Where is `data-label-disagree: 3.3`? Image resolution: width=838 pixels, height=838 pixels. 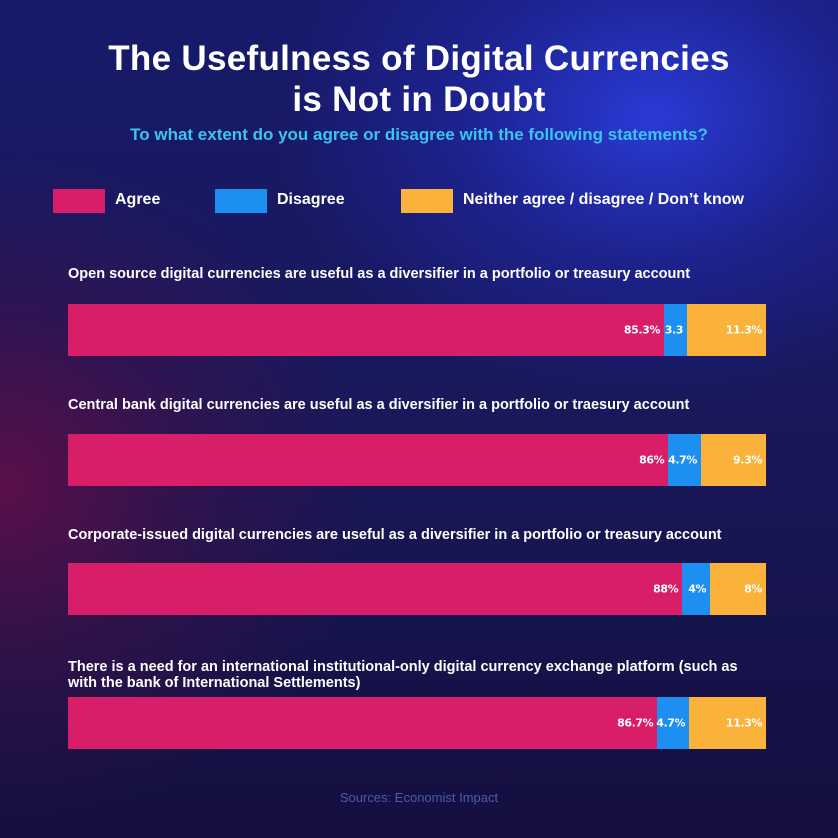 data-label-disagree: 3.3 is located at coordinates (674, 330).